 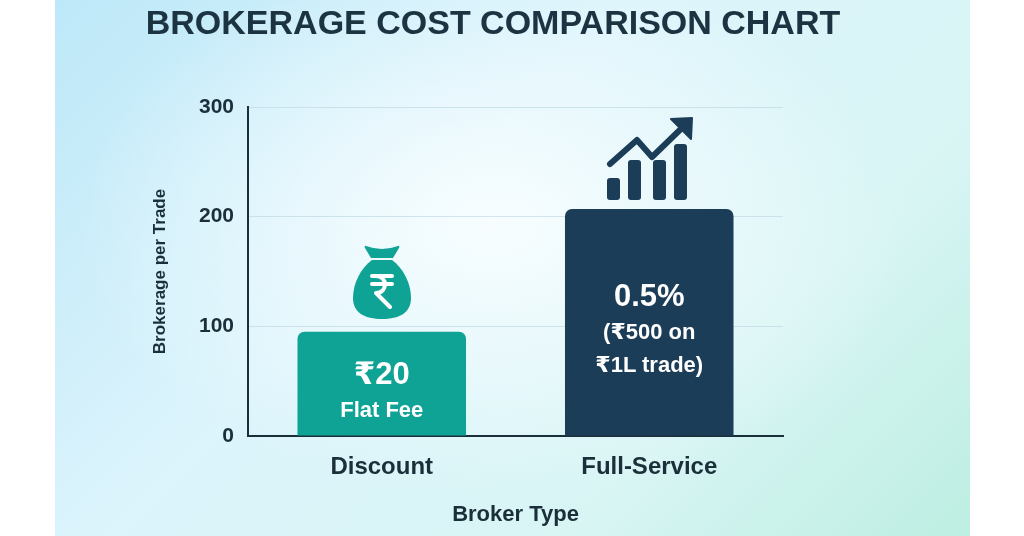 What do you see at coordinates (515, 513) in the screenshot?
I see `x-axis-title: Broker Type` at bounding box center [515, 513].